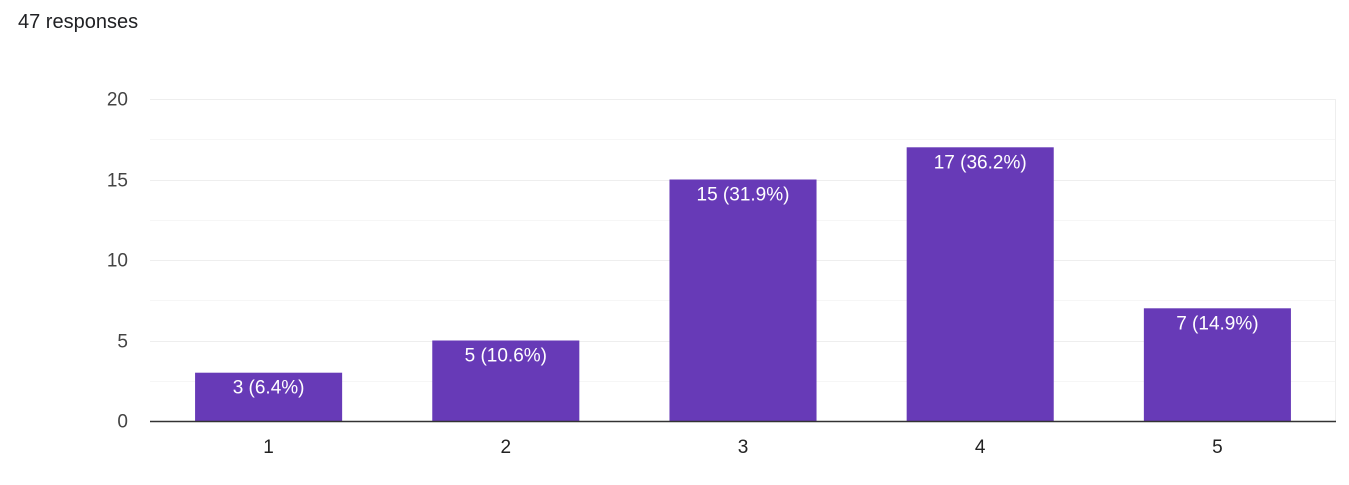 Image resolution: width=1349 pixels, height=485 pixels. What do you see at coordinates (268, 447) in the screenshot?
I see `x-tick-label: 1` at bounding box center [268, 447].